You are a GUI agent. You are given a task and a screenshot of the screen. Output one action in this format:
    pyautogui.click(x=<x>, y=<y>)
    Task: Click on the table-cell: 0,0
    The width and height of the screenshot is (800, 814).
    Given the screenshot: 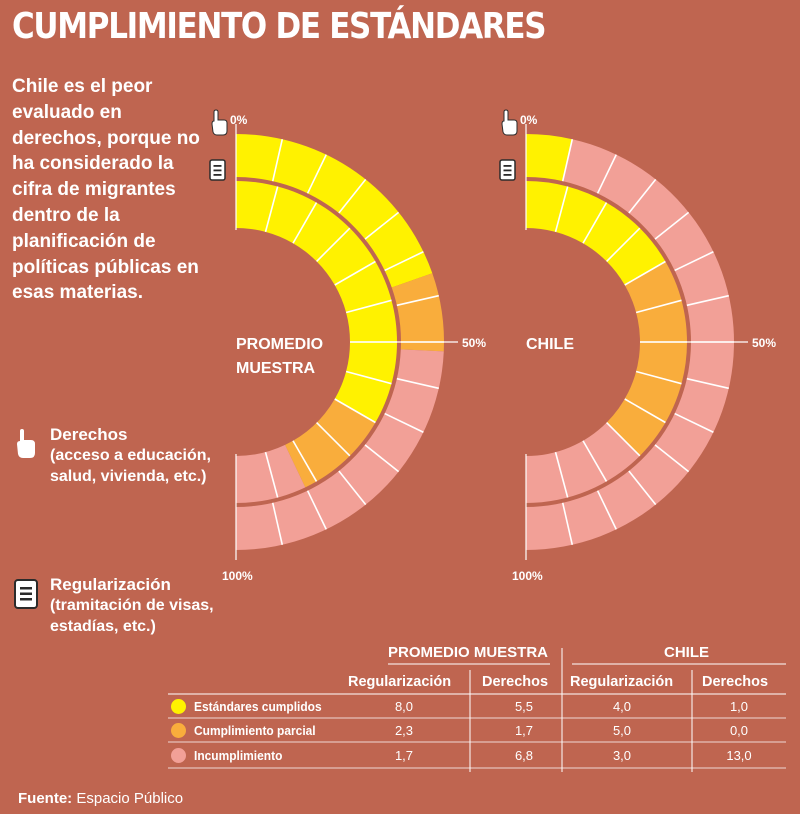 What is the action you would take?
    pyautogui.click(x=739, y=730)
    